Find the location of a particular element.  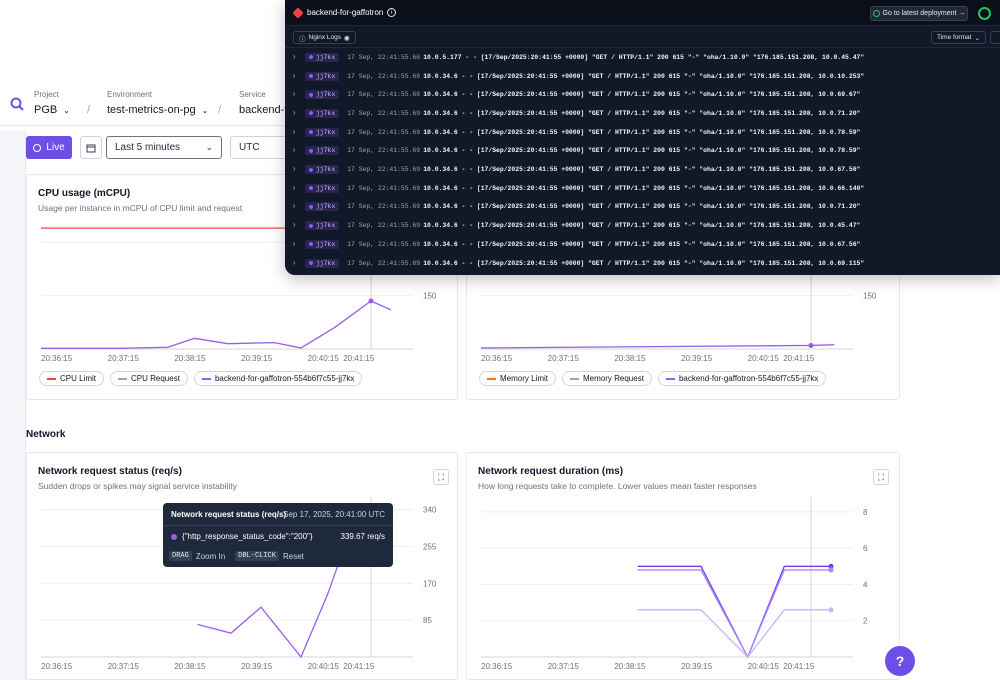

cpu-card-title: CPU usage (mCPU) is located at coordinates (84, 193).